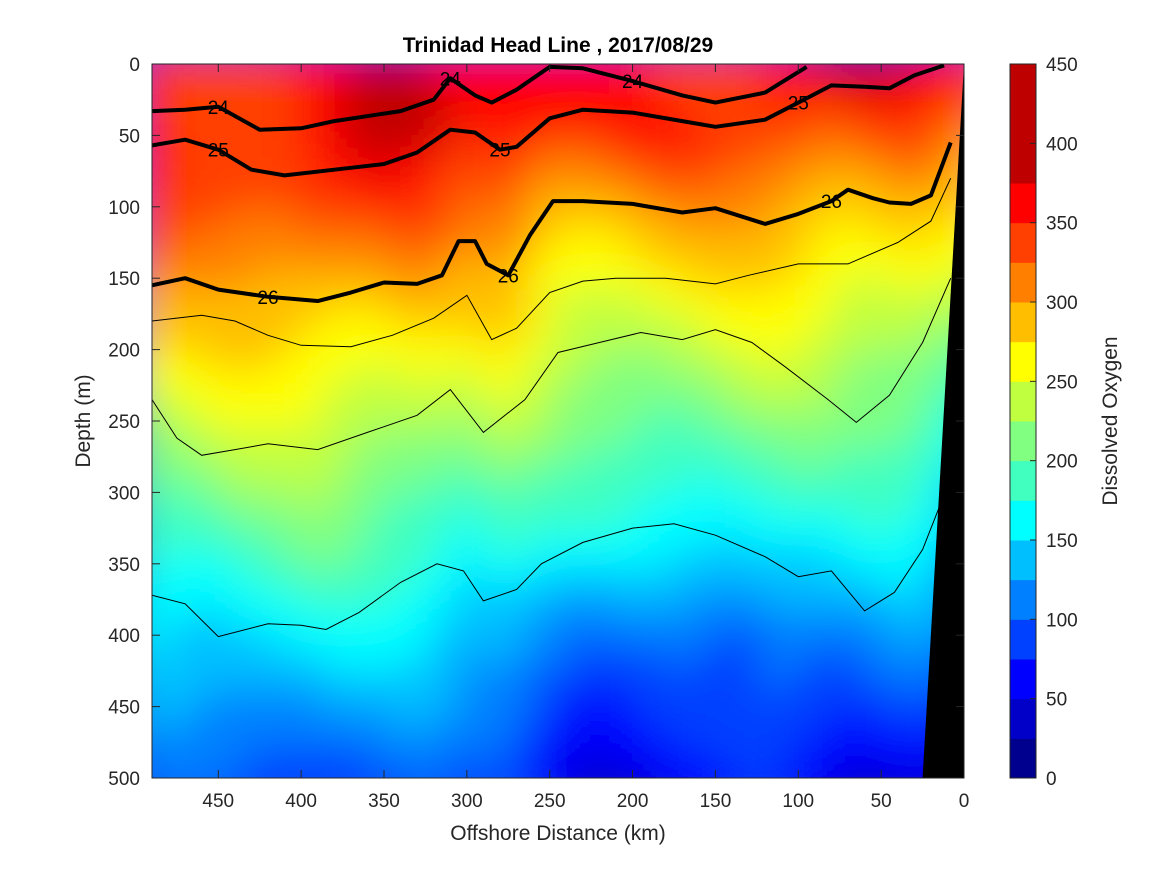  I want to click on colorbar-label: Dissolved Oxygen, so click(1110, 420).